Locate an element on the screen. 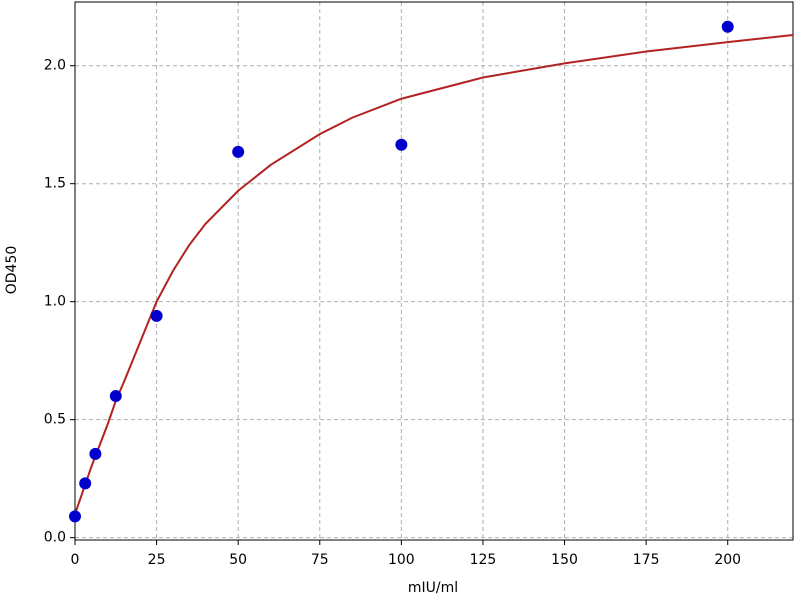  y-tick-label: 1.5 is located at coordinates (55, 184).